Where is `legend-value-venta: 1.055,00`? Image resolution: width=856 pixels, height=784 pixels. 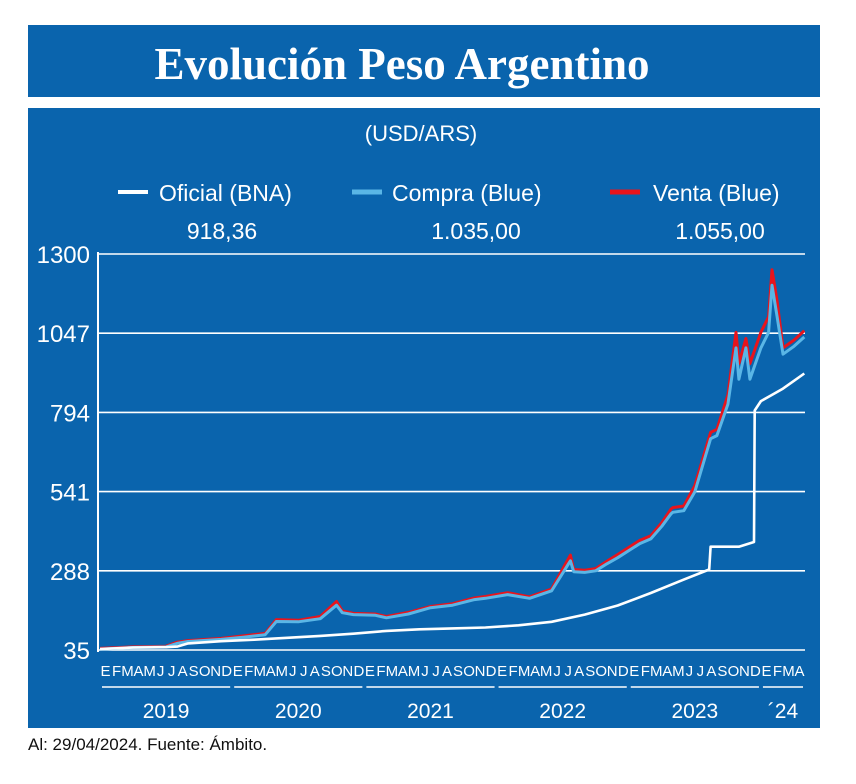
legend-value-venta: 1.055,00 is located at coordinates (720, 231).